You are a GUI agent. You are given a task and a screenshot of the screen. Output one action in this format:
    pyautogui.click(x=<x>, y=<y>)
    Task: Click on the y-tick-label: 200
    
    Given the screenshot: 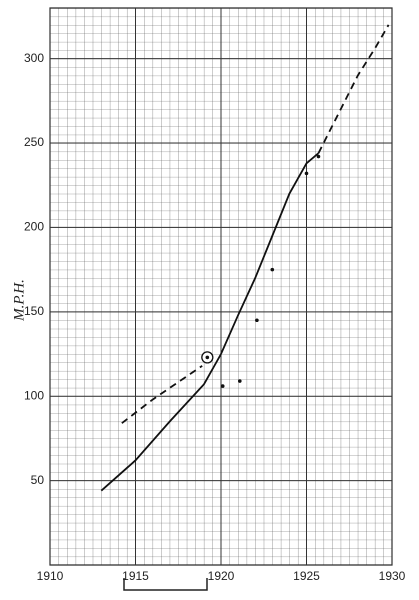 What is the action you would take?
    pyautogui.click(x=34, y=227)
    